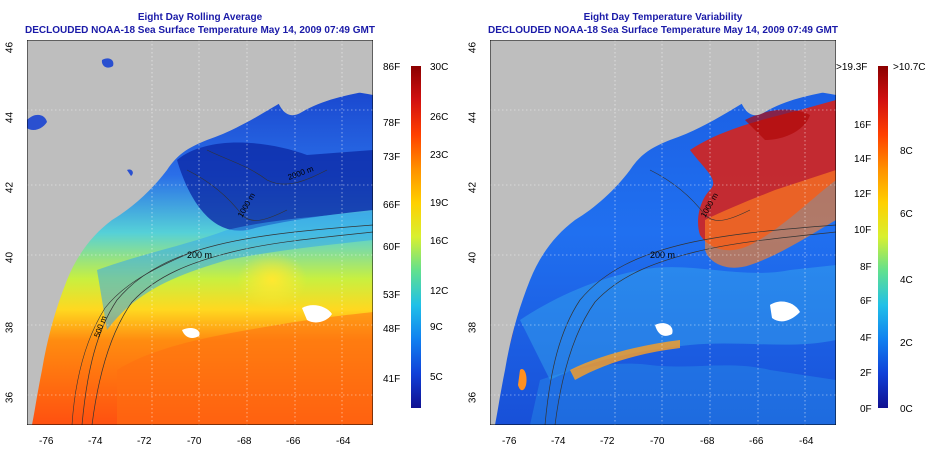 The height and width of the screenshot is (475, 950). Describe the element at coordinates (906, 343) in the screenshot. I see `colorbar-c-label: 2C` at that location.